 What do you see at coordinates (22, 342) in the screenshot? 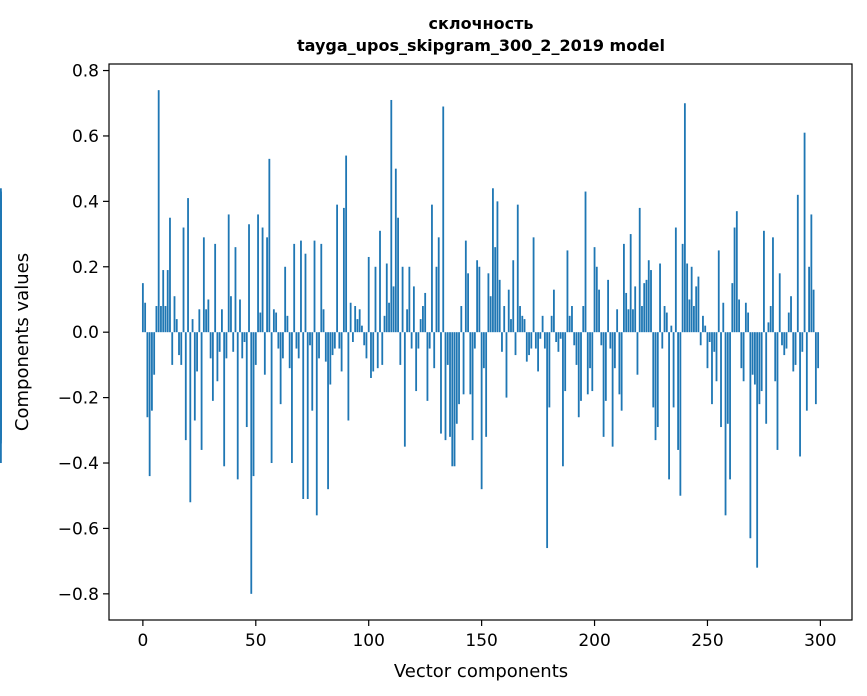
I see `y-axis-label: Components values` at bounding box center [22, 342].